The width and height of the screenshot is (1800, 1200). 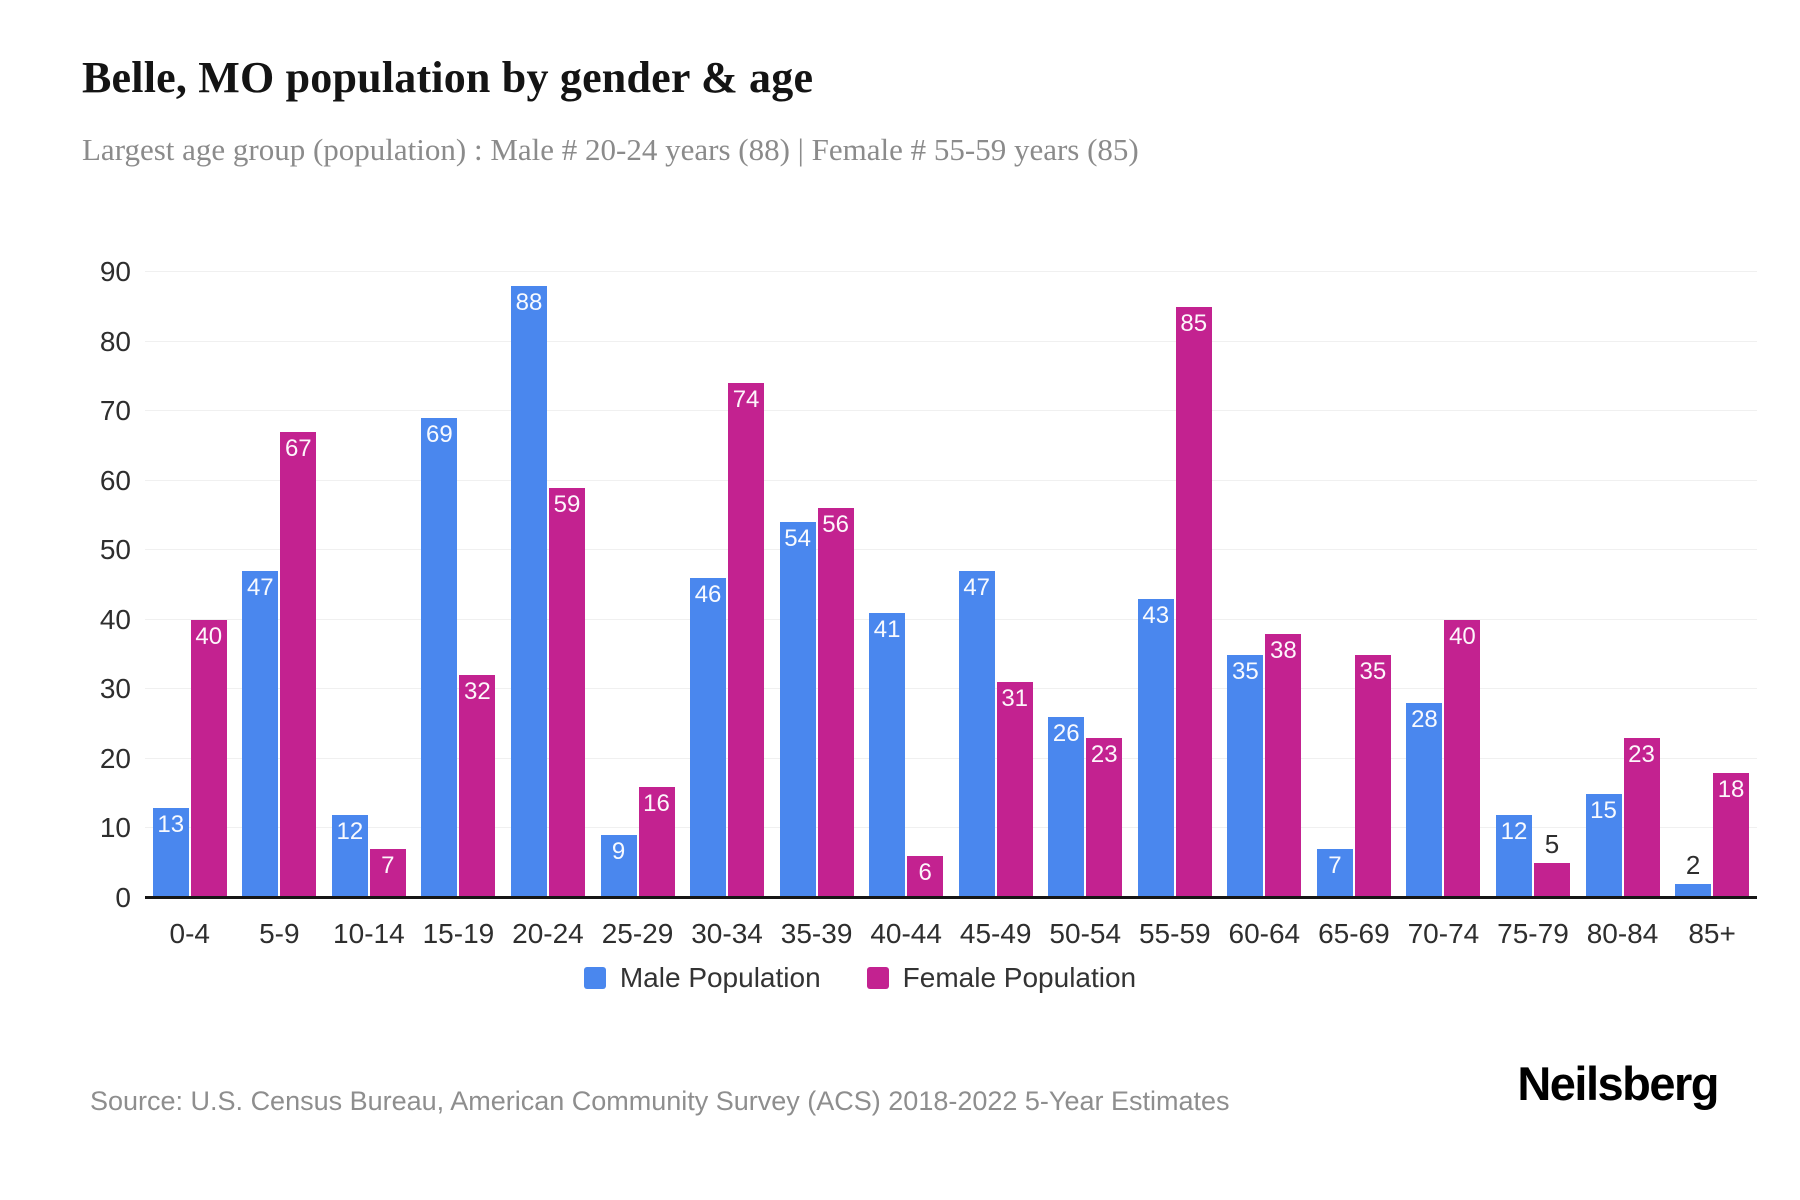 I want to click on male-bar-30-34: 46, so click(x=708, y=738).